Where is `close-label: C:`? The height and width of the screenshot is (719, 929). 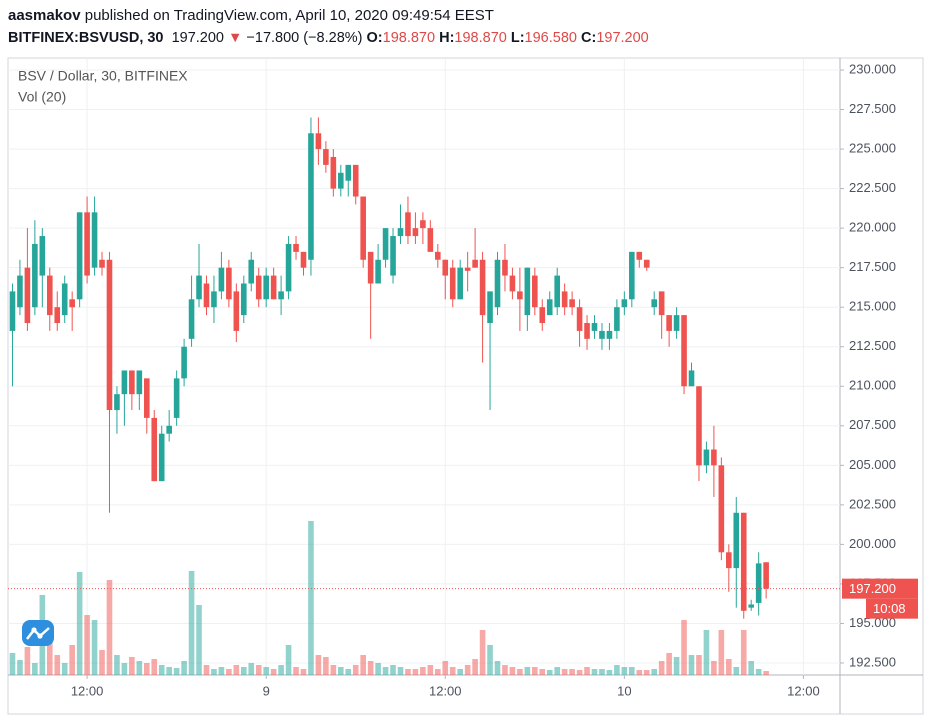
close-label: C: is located at coordinates (589, 38).